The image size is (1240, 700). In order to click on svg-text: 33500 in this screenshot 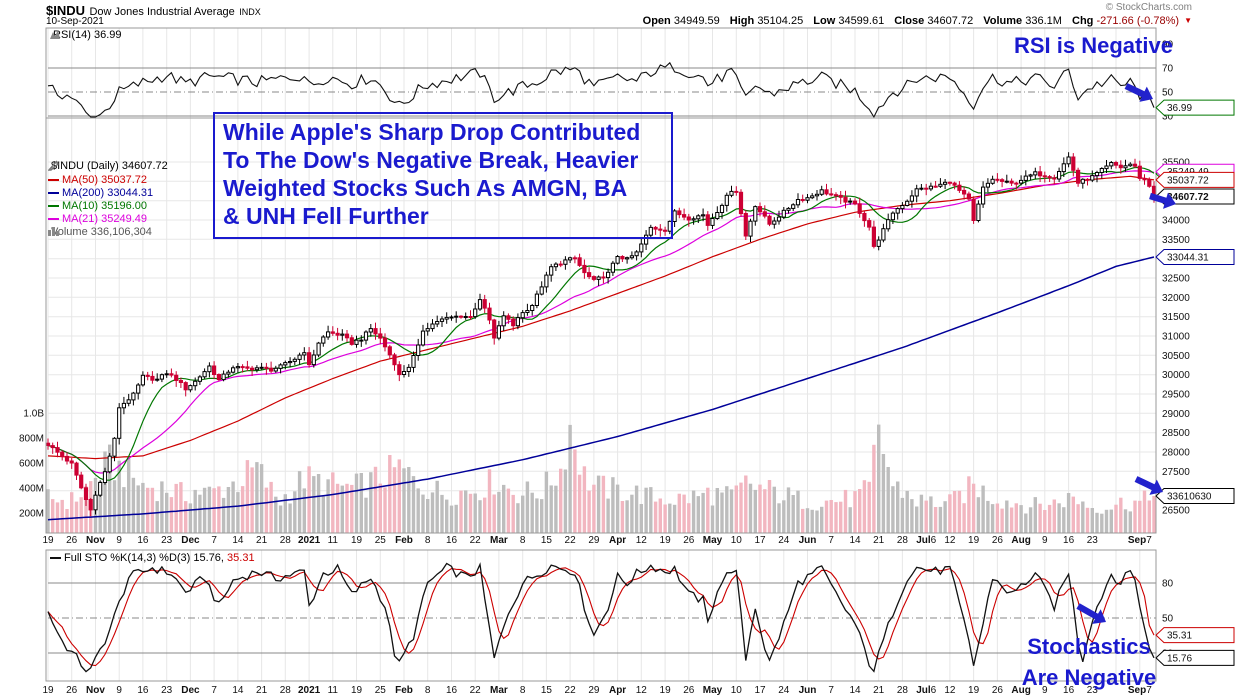, I will do `click(1176, 240)`.